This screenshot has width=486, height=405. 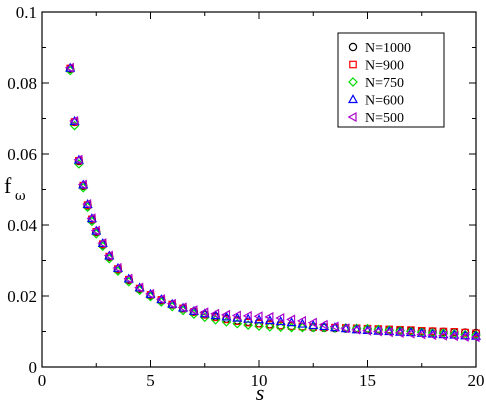 I want to click on x-axis-label: s, so click(x=260, y=392).